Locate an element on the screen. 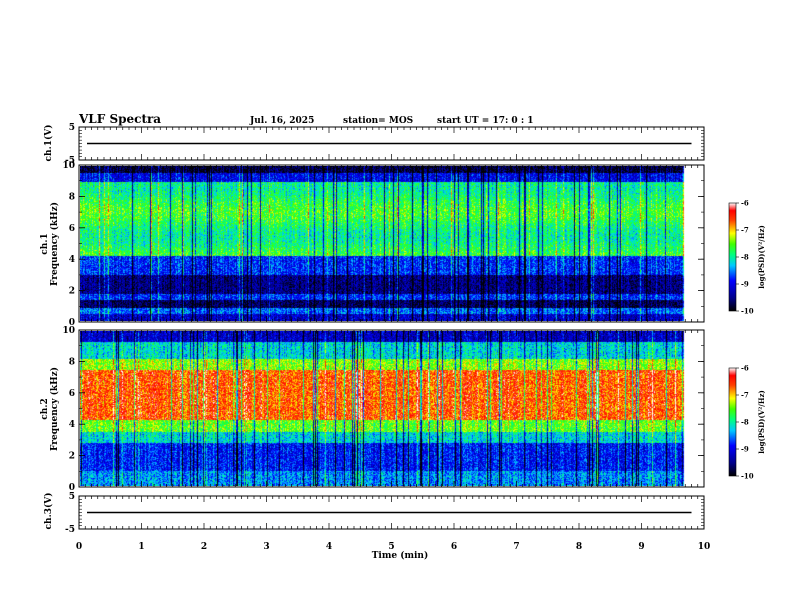  time-tick-label: 9 is located at coordinates (641, 547).